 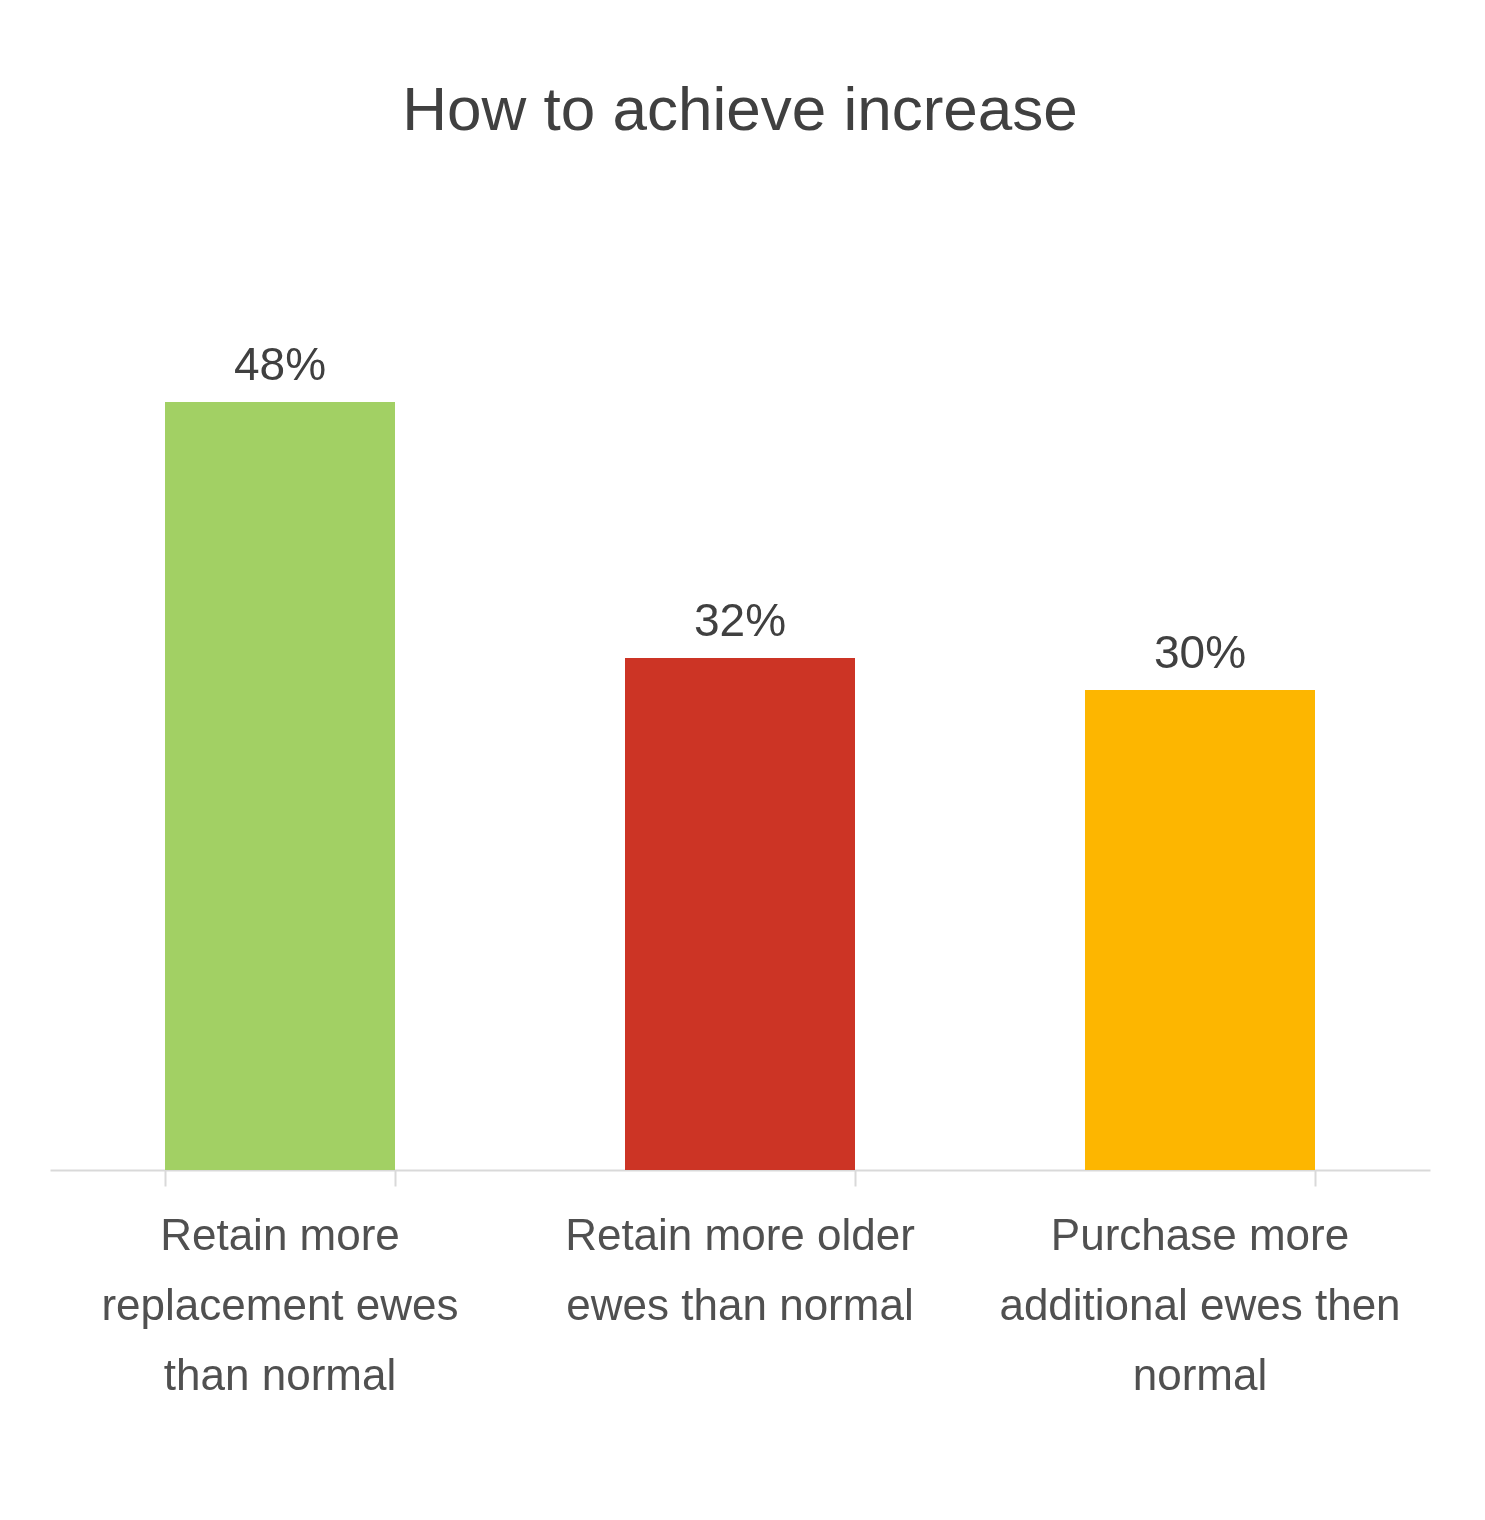 What do you see at coordinates (740, 108) in the screenshot?
I see `chart-title: How to achieve increase` at bounding box center [740, 108].